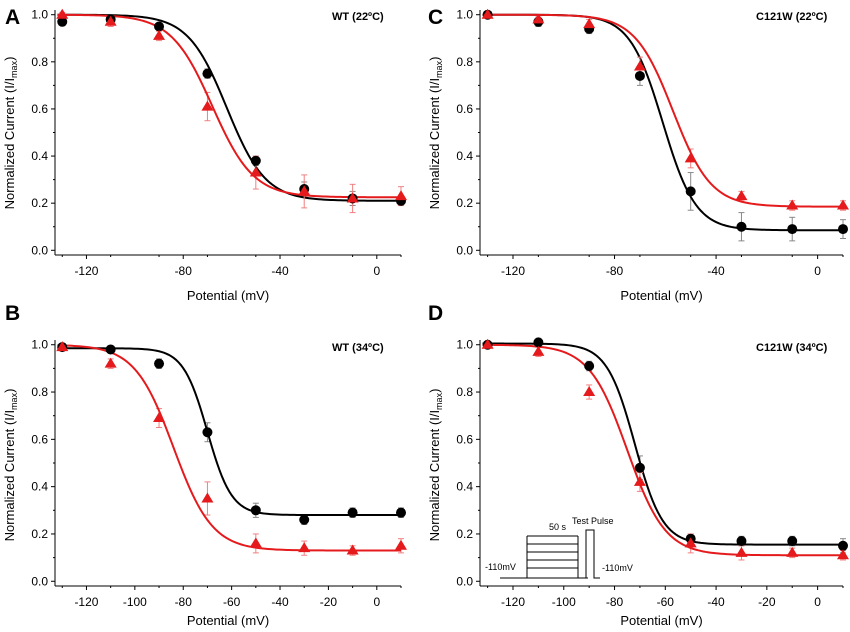  Describe the element at coordinates (617, 568) in the screenshot. I see `inset-post-label: -110mV` at that location.